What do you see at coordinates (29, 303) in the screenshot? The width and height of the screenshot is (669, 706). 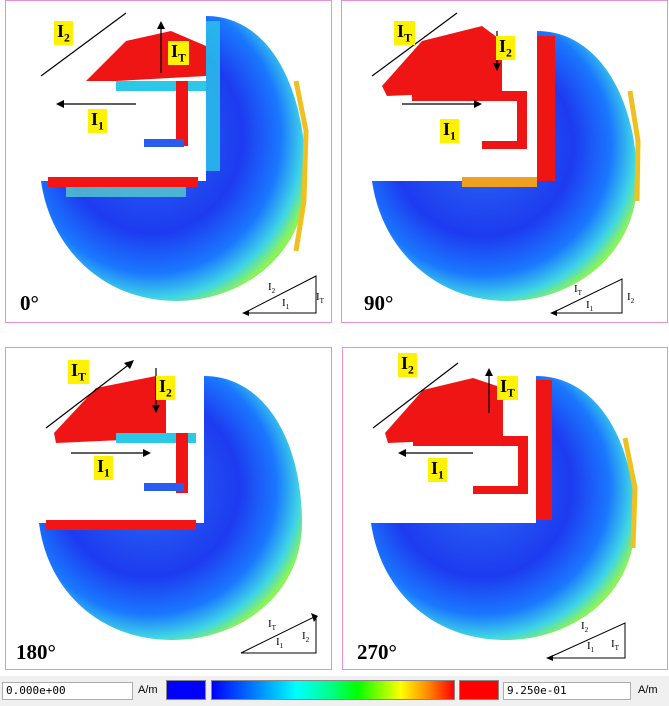 I see `angle-label: 0°` at bounding box center [29, 303].